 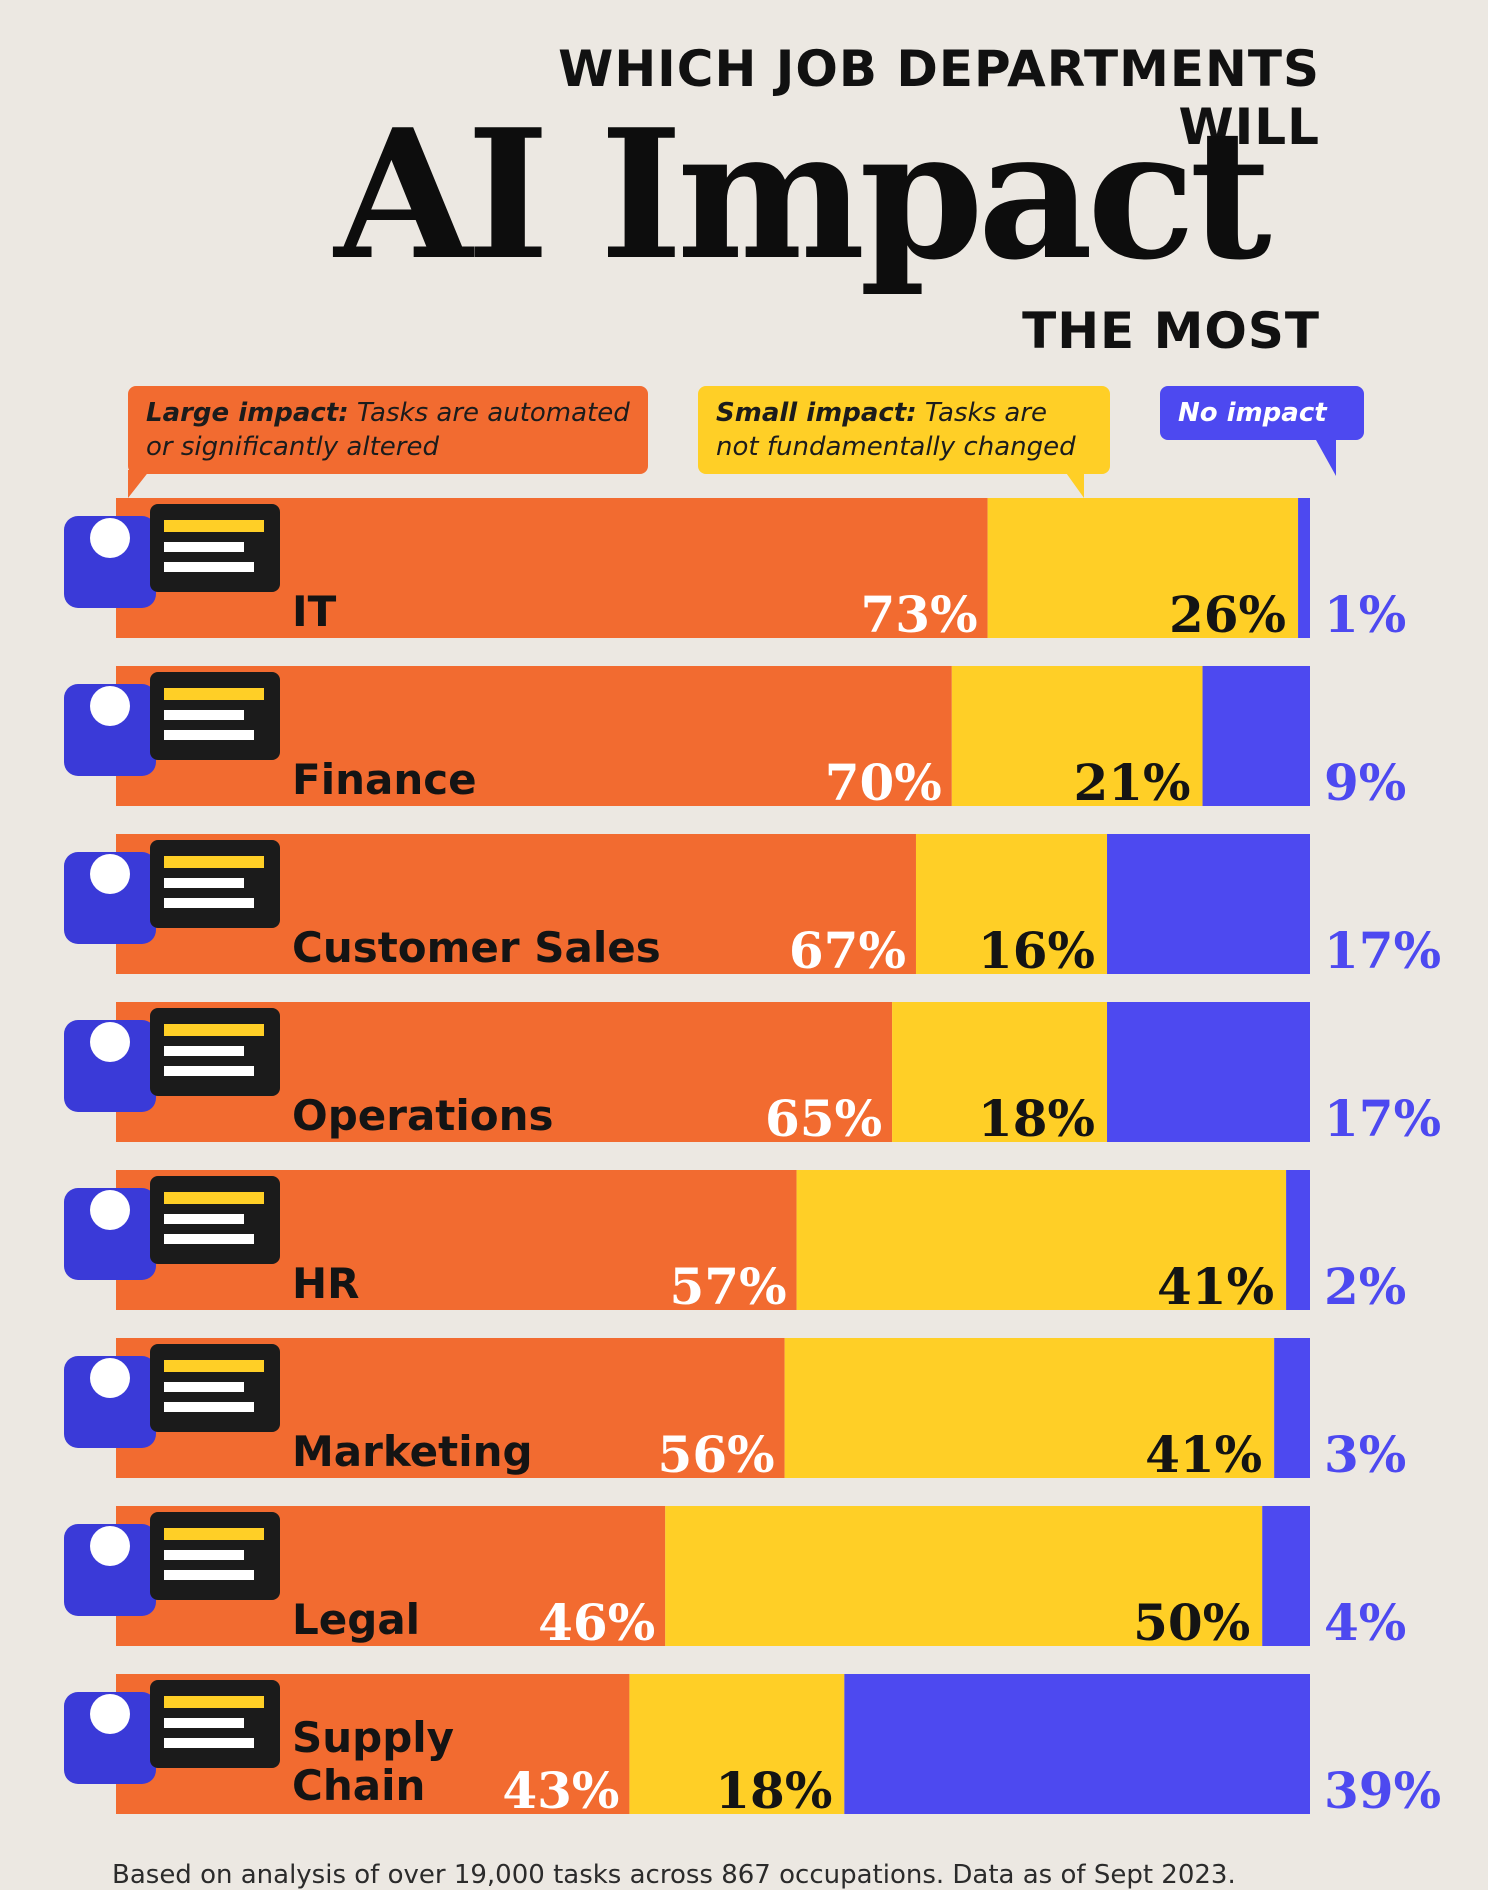 What do you see at coordinates (412, 1451) in the screenshot?
I see `category-label-marketing: Marketing` at bounding box center [412, 1451].